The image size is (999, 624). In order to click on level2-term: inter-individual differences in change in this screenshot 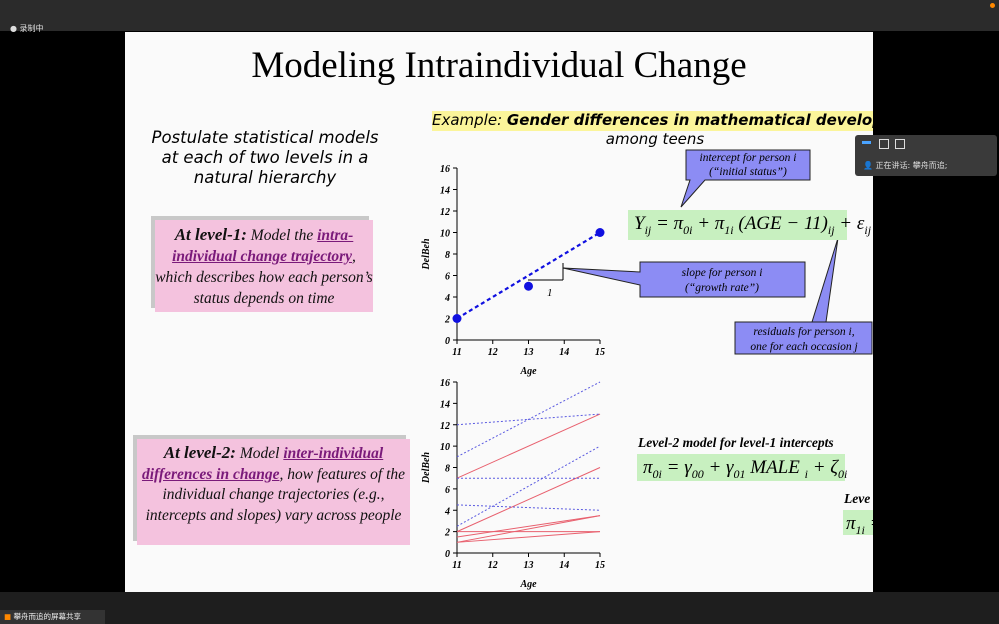, I will do `click(262, 464)`.